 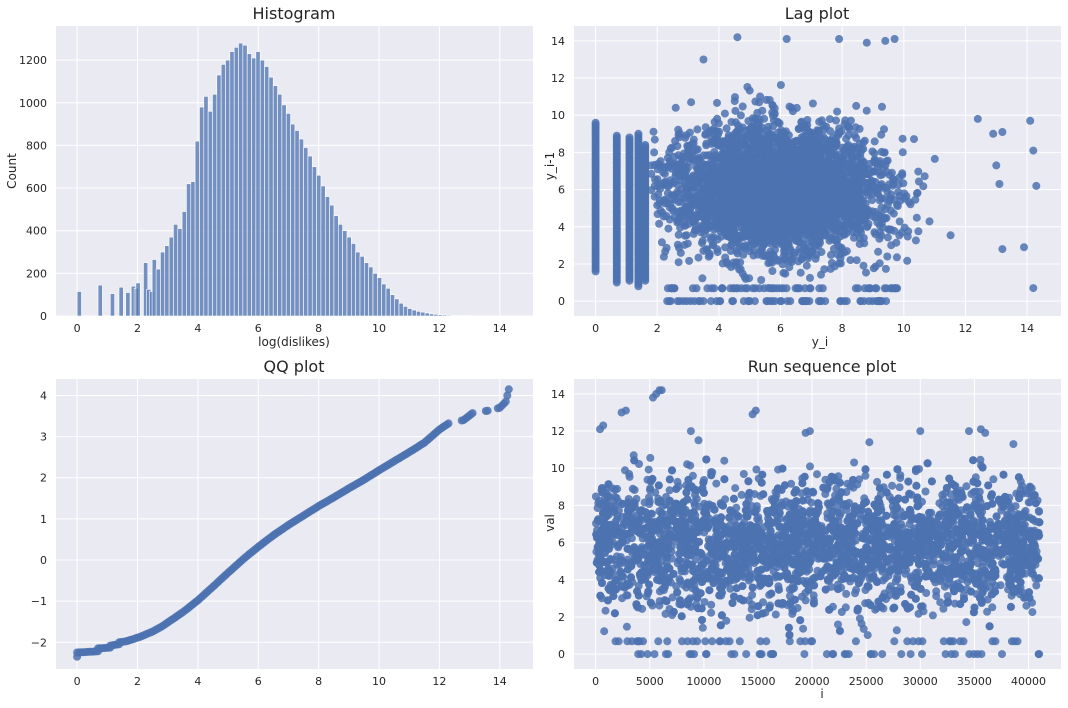 What do you see at coordinates (258, 328) in the screenshot?
I see `histogram-x-tick-label: 6` at bounding box center [258, 328].